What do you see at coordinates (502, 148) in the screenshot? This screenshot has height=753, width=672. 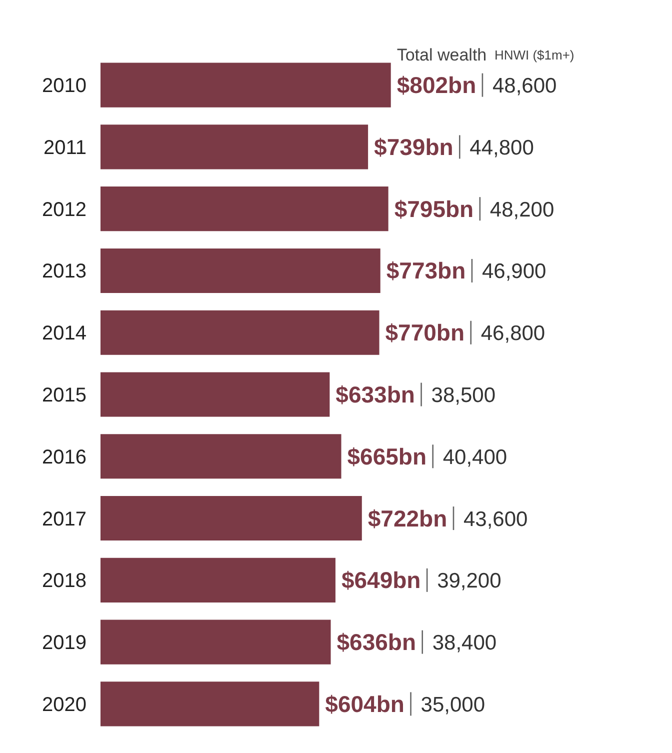 I see `text: 44,800` at bounding box center [502, 148].